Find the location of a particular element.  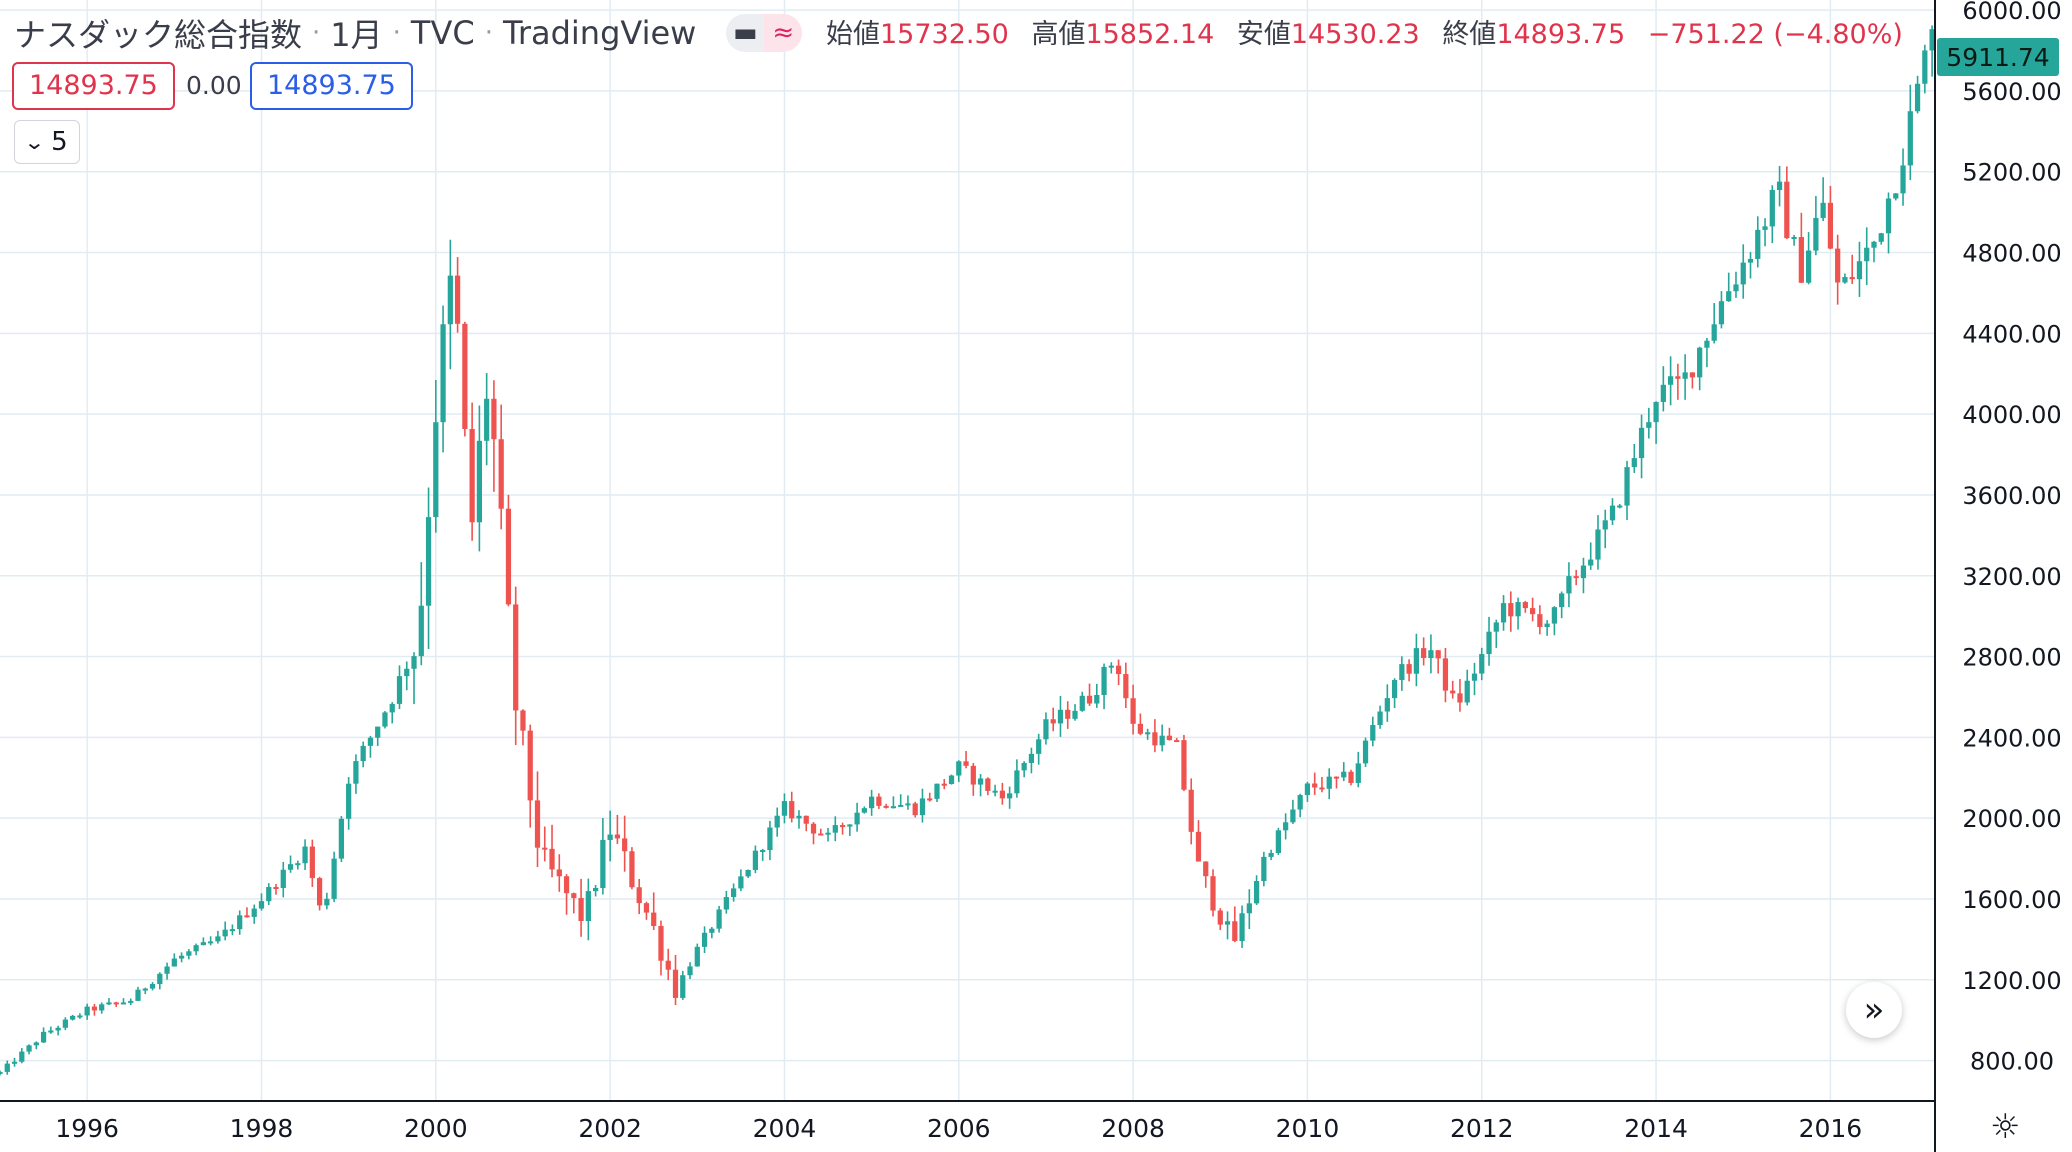

interval-label: 1月 is located at coordinates (356, 35).